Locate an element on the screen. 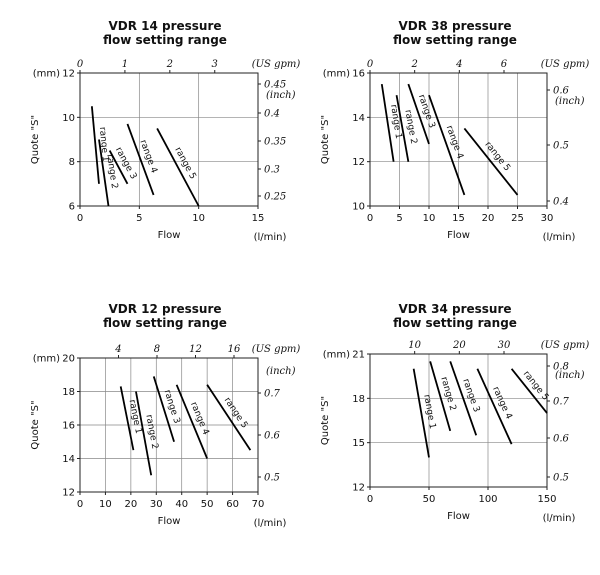 The width and height of the screenshot is (600, 575). chart-title: VDR 34 pressure is located at coordinates (454, 309).